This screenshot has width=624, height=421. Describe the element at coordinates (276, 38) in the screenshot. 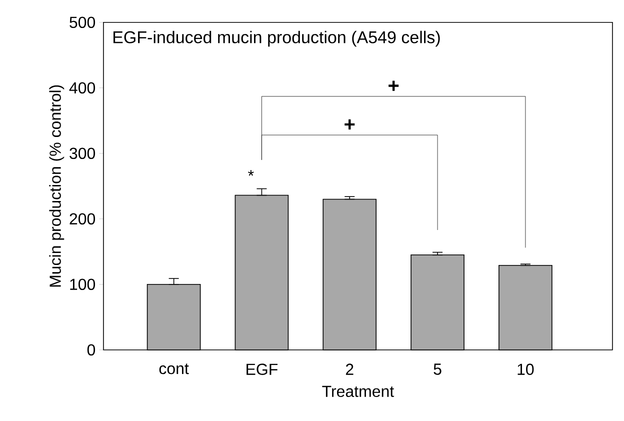

I see `chart-title: EGF-induced mucin production (A549 cells)` at that location.